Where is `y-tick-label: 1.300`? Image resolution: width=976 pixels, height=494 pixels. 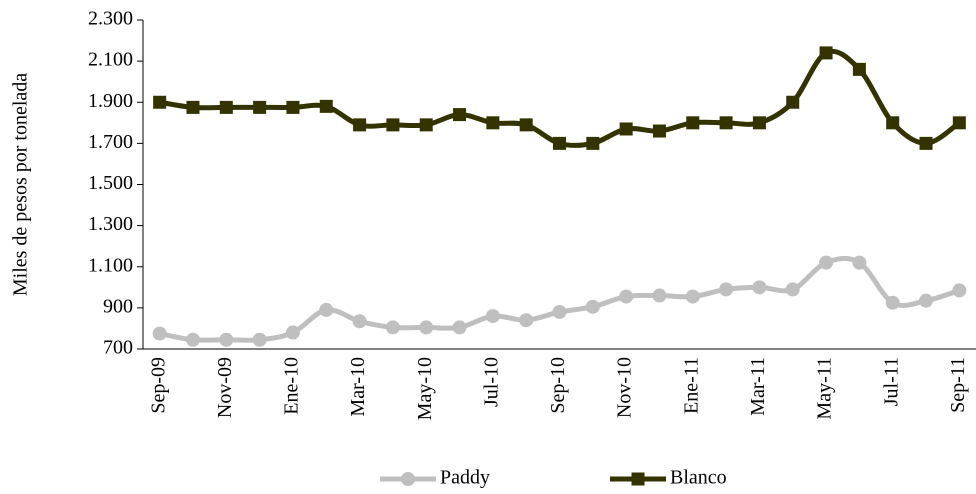 y-tick-label: 1.300 is located at coordinates (110, 224).